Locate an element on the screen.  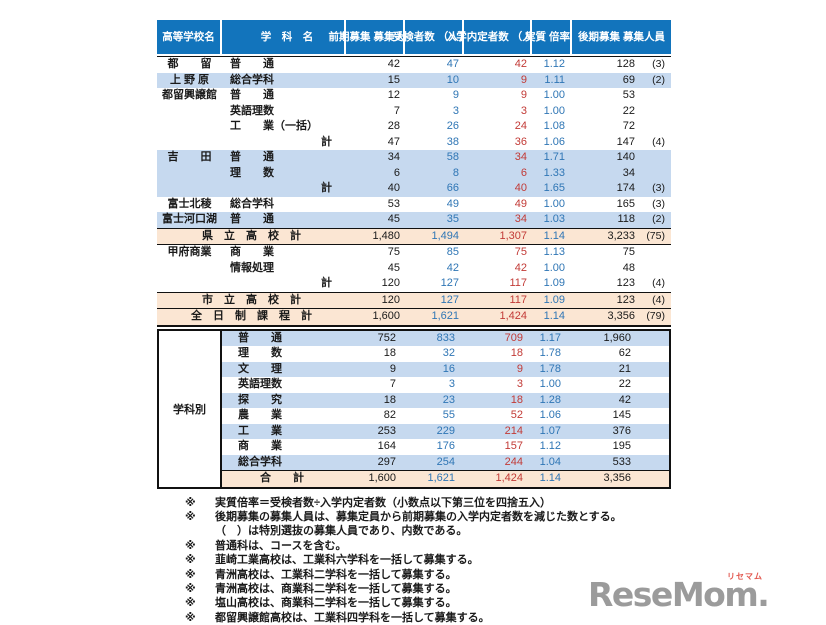
department-block-label: 学科別 is located at coordinates (189, 409).